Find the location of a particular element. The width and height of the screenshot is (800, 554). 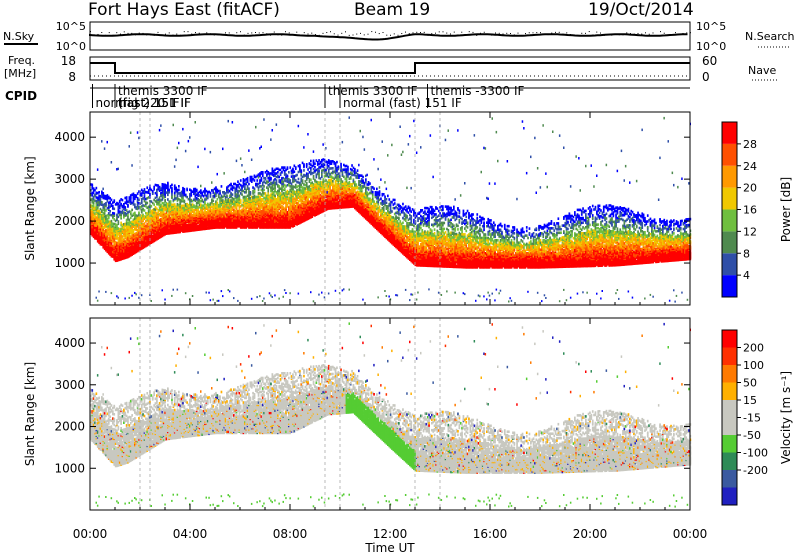

nsky-line is located at coordinates (388, 37).